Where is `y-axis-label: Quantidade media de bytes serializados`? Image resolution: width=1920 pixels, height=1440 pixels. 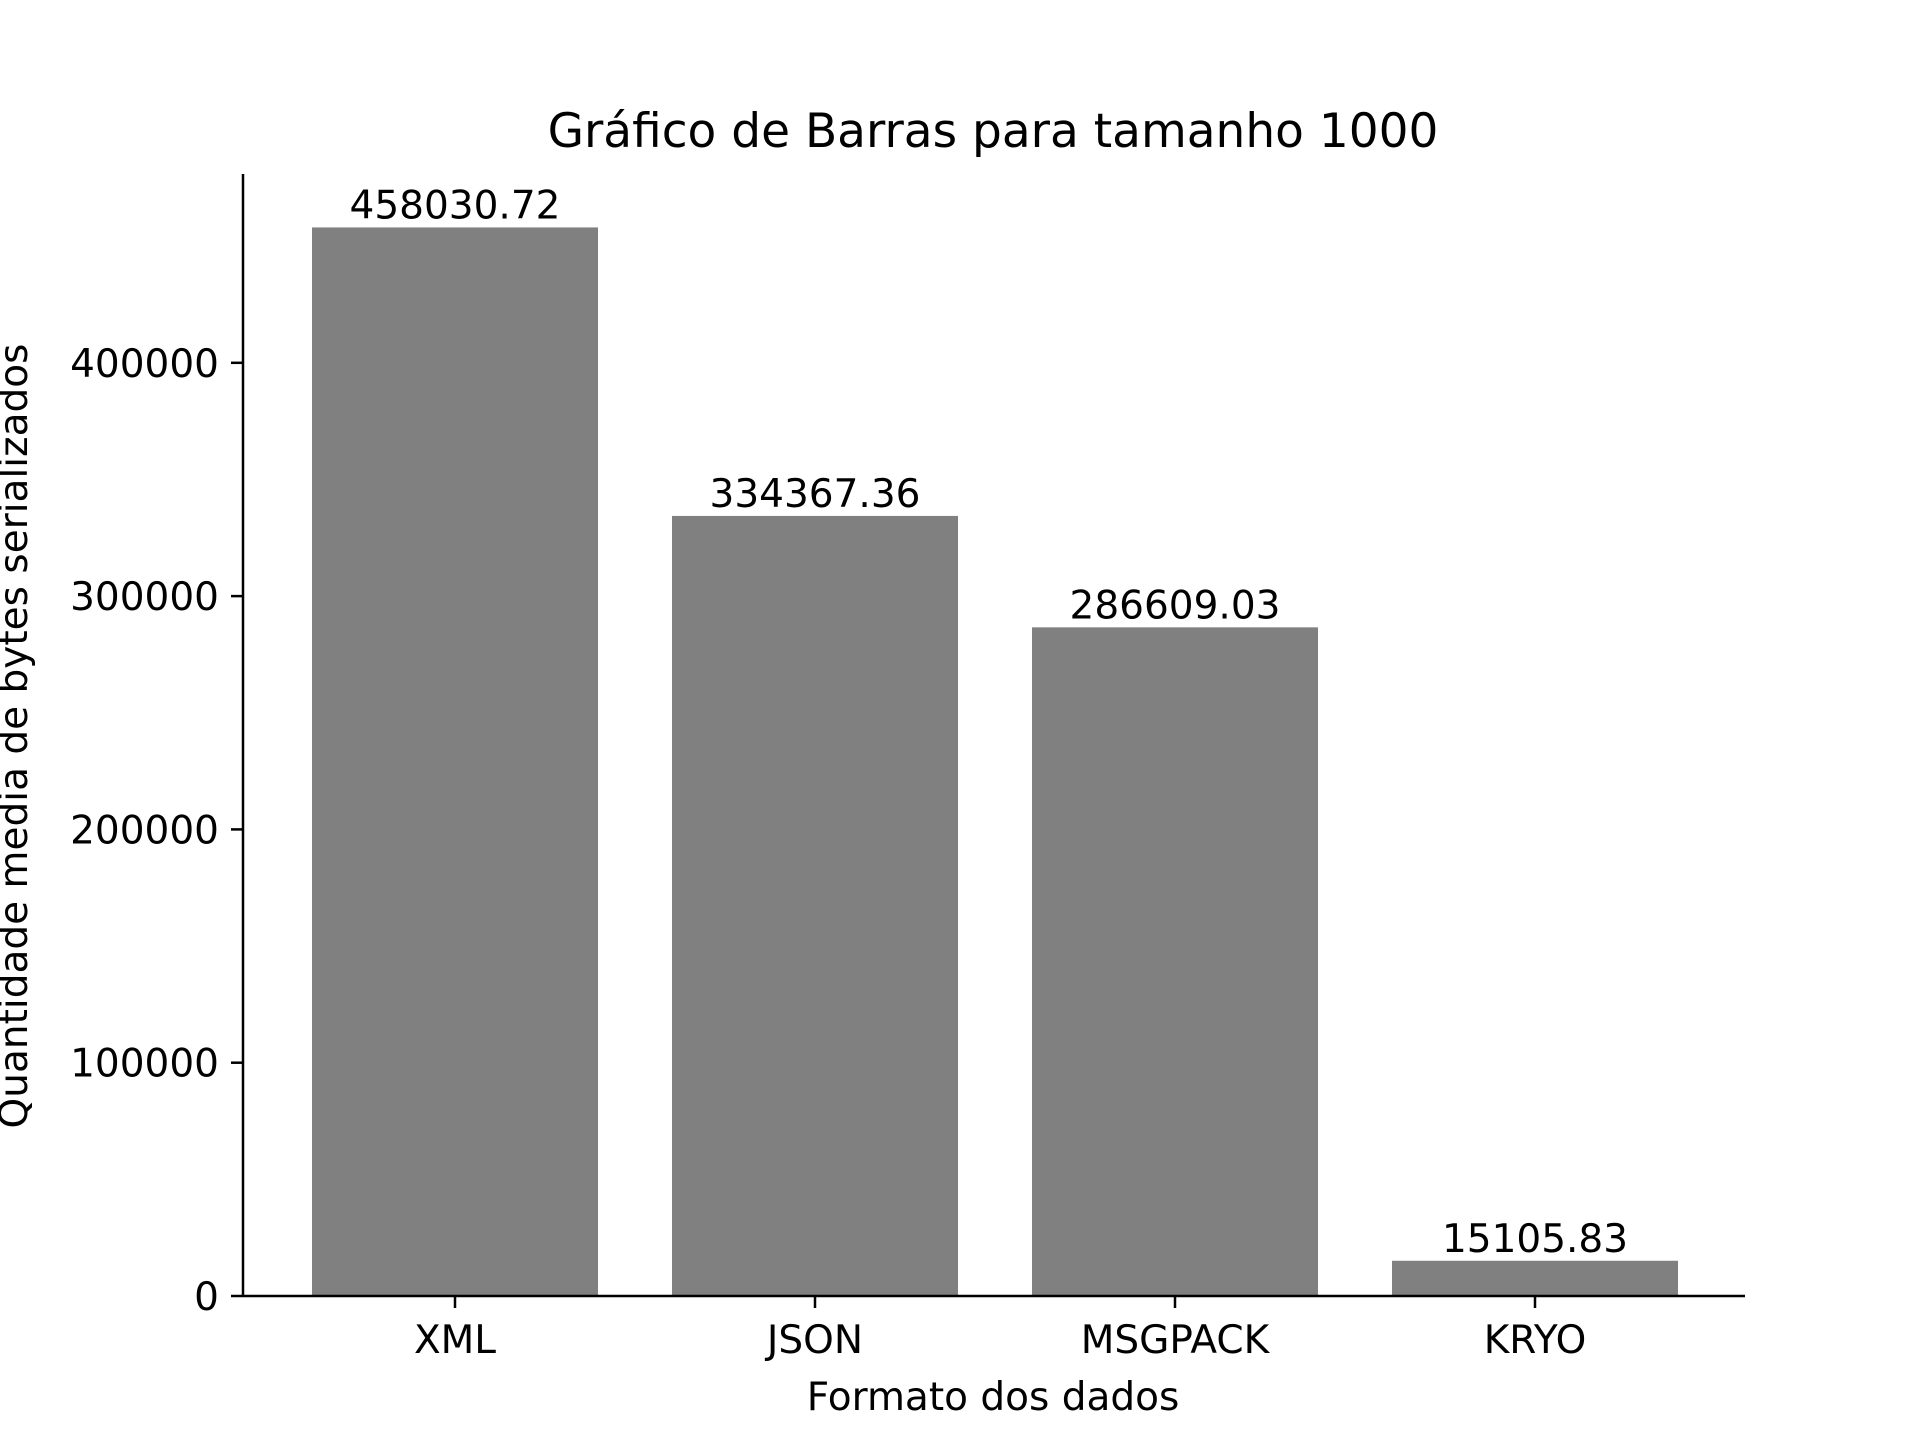
y-axis-label: Quantidade media de bytes serializados is located at coordinates (18, 736).